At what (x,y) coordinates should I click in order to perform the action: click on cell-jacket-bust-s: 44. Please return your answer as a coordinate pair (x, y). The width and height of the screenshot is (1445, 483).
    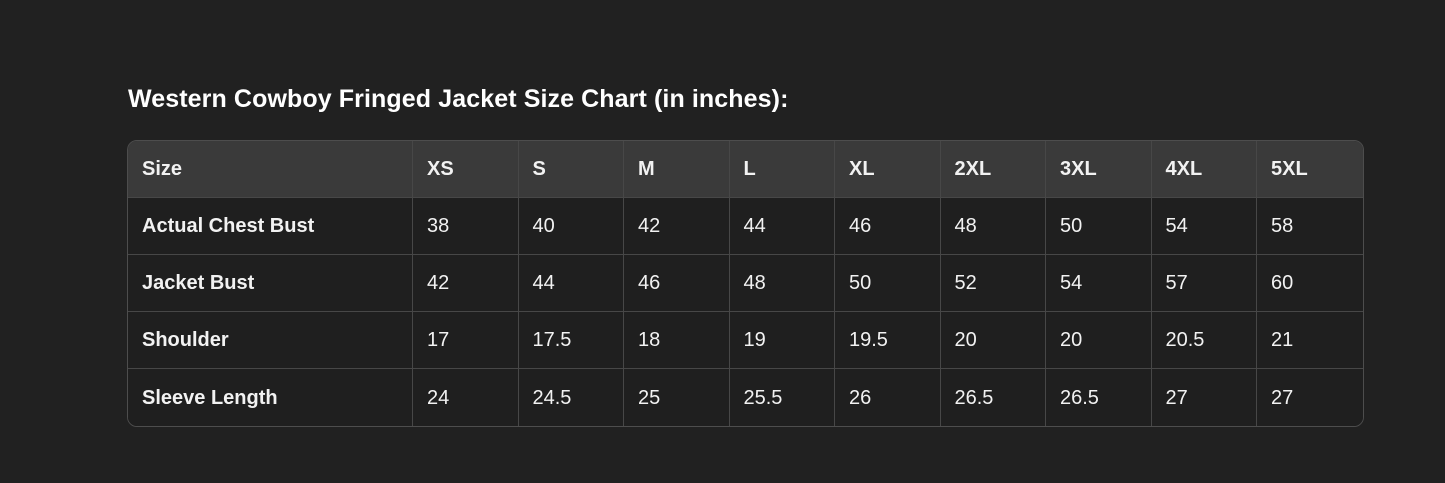
    Looking at the image, I should click on (571, 283).